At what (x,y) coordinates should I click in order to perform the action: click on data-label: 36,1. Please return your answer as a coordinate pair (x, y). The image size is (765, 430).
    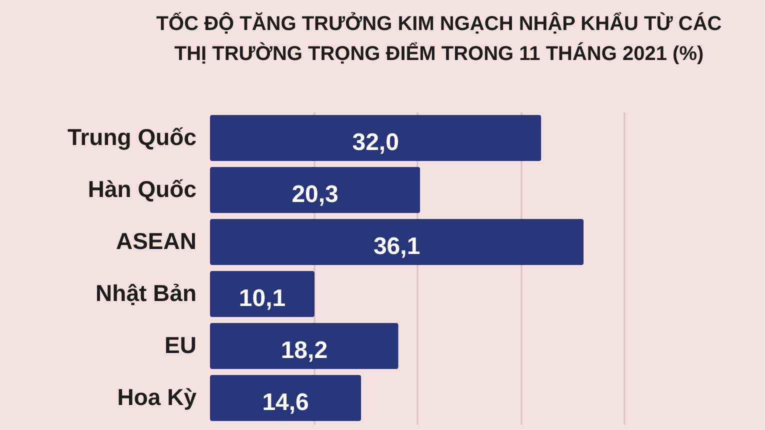
    Looking at the image, I should click on (396, 246).